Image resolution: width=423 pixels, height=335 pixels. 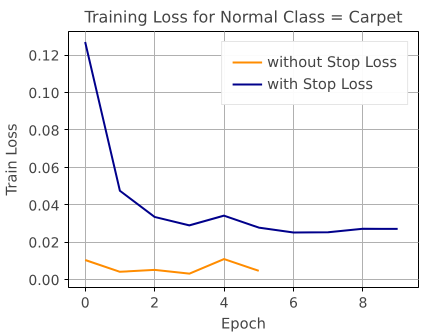 I want to click on line-series, so click(x=172, y=266).